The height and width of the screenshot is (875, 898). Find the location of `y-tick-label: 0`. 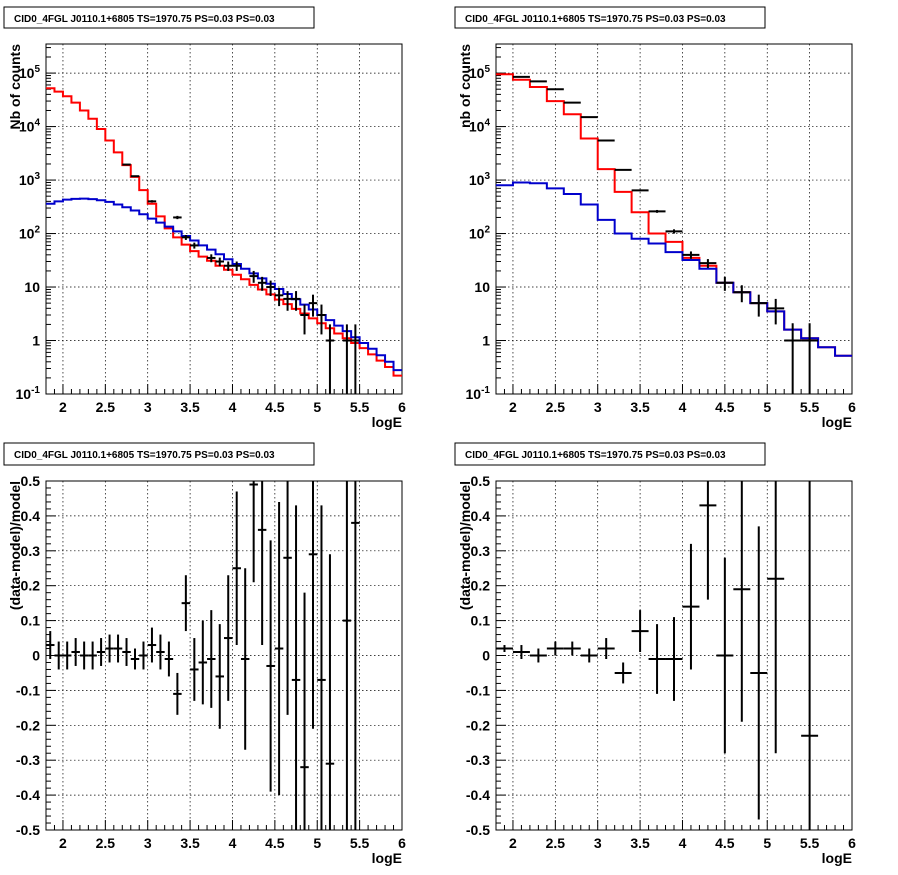

y-tick-label: 0 is located at coordinates (486, 656).